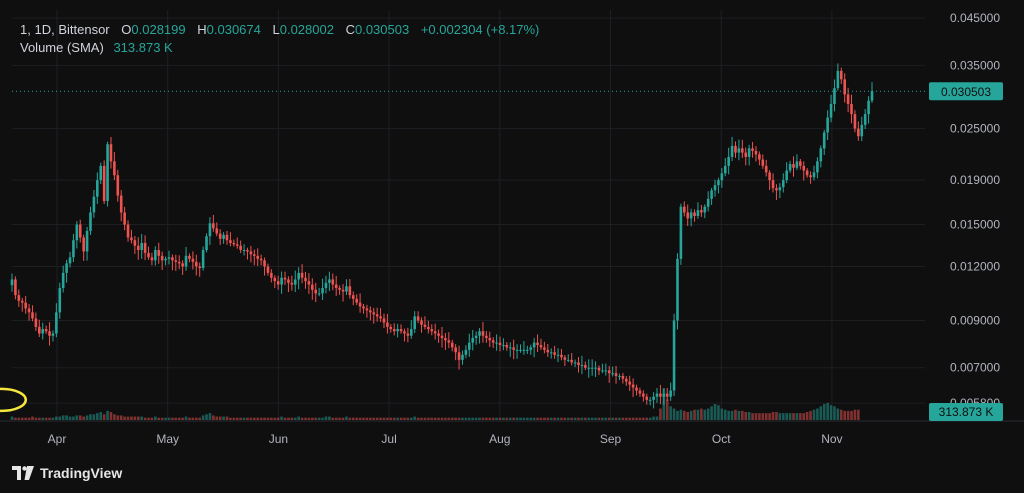 The width and height of the screenshot is (1024, 493). I want to click on tradingview-branding: TradingView, so click(67, 473).